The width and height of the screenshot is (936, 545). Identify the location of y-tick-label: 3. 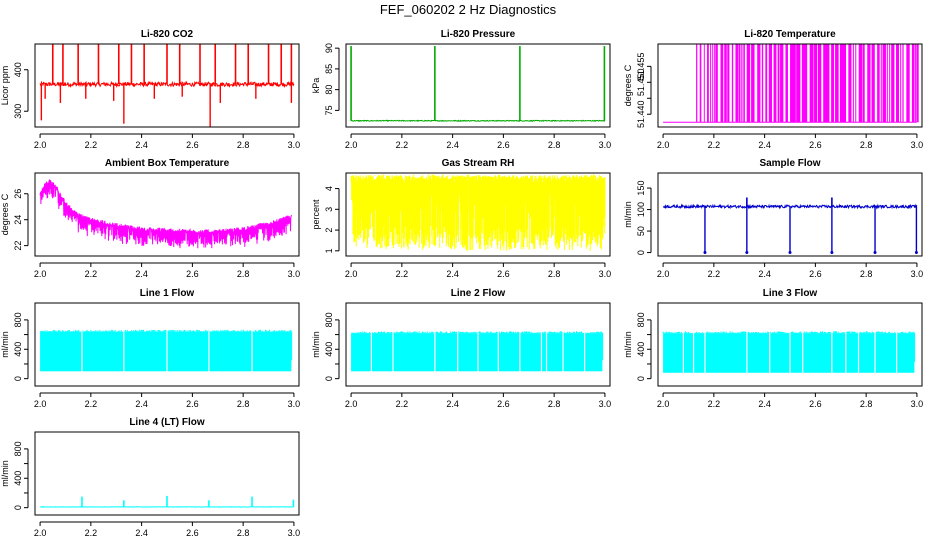
(329, 209).